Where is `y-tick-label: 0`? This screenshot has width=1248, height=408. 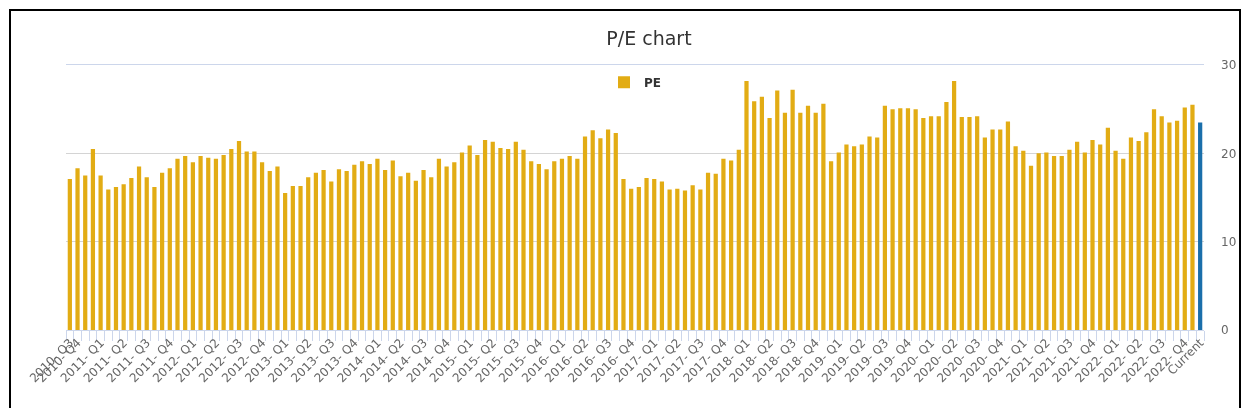
y-tick-label: 0 is located at coordinates (1225, 330).